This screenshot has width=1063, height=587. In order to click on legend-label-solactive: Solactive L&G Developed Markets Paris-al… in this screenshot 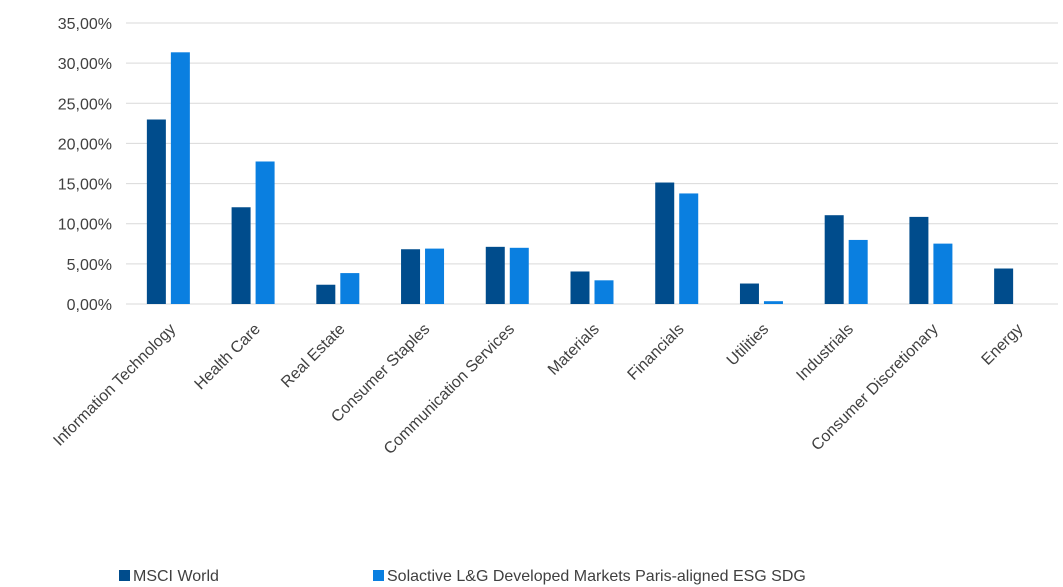, I will do `click(596, 576)`.